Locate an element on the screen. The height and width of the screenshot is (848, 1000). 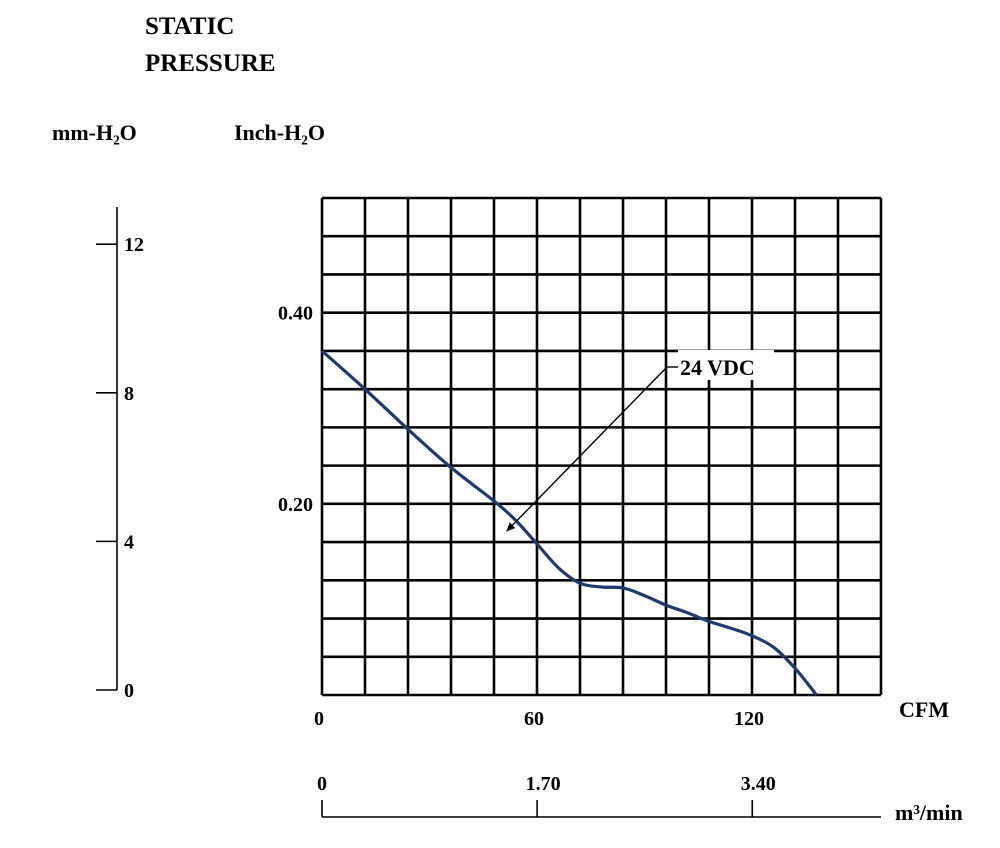
y-tick-label-mm: 8 is located at coordinates (129, 394).